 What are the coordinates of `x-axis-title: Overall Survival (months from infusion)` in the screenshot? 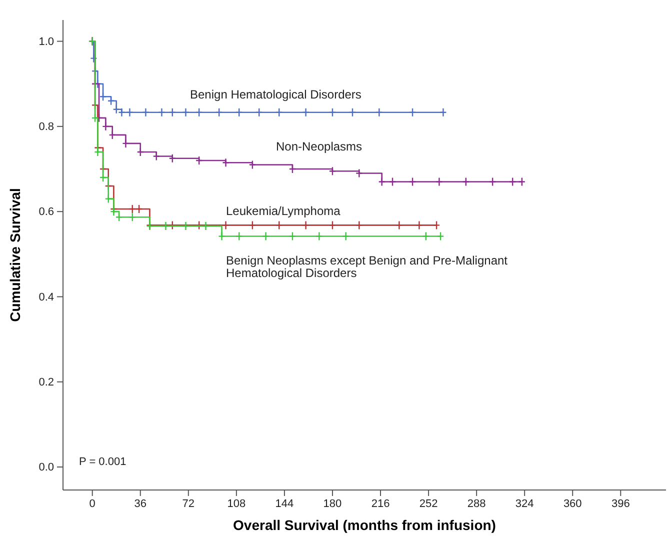 It's located at (364, 525).